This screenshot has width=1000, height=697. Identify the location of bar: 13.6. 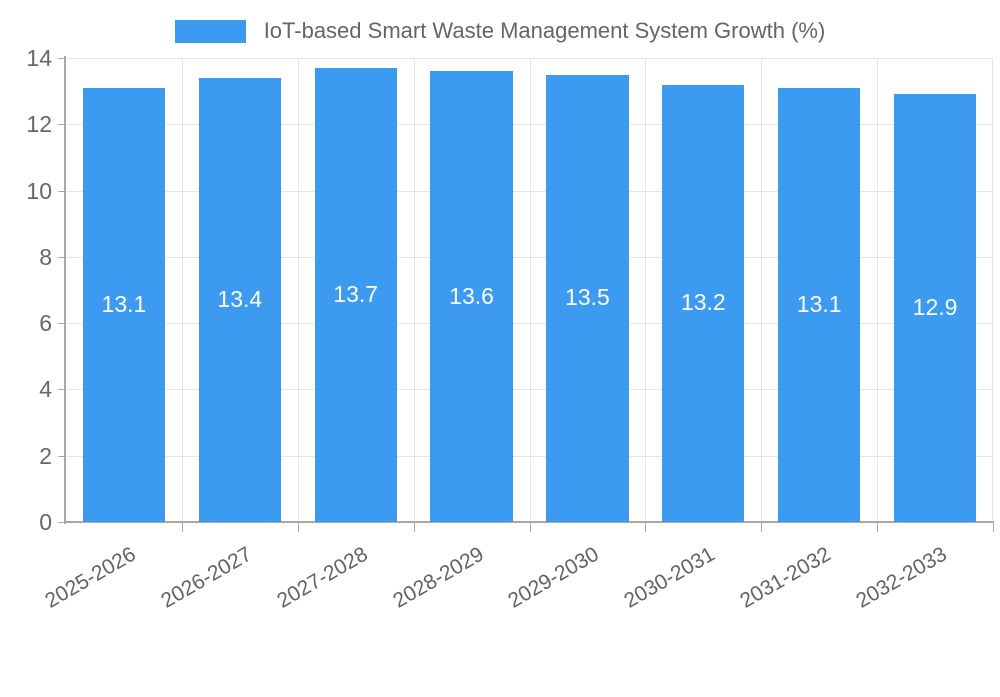
(471, 296).